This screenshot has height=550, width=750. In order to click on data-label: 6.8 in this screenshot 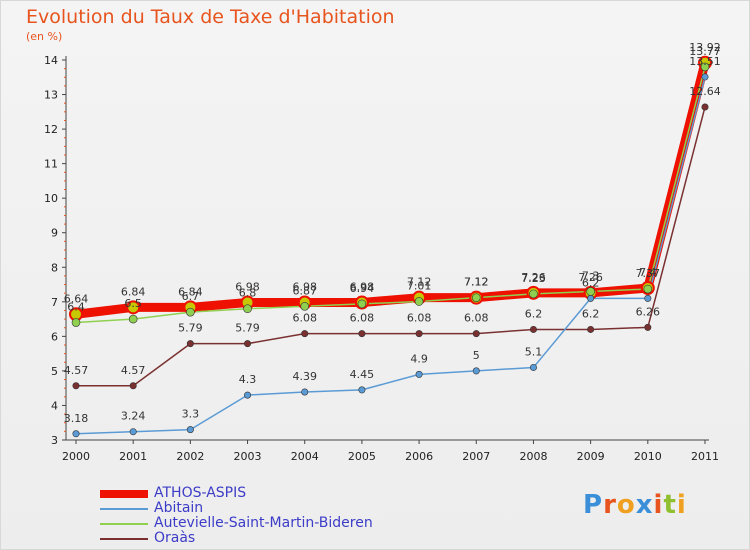, I will do `click(248, 293)`.